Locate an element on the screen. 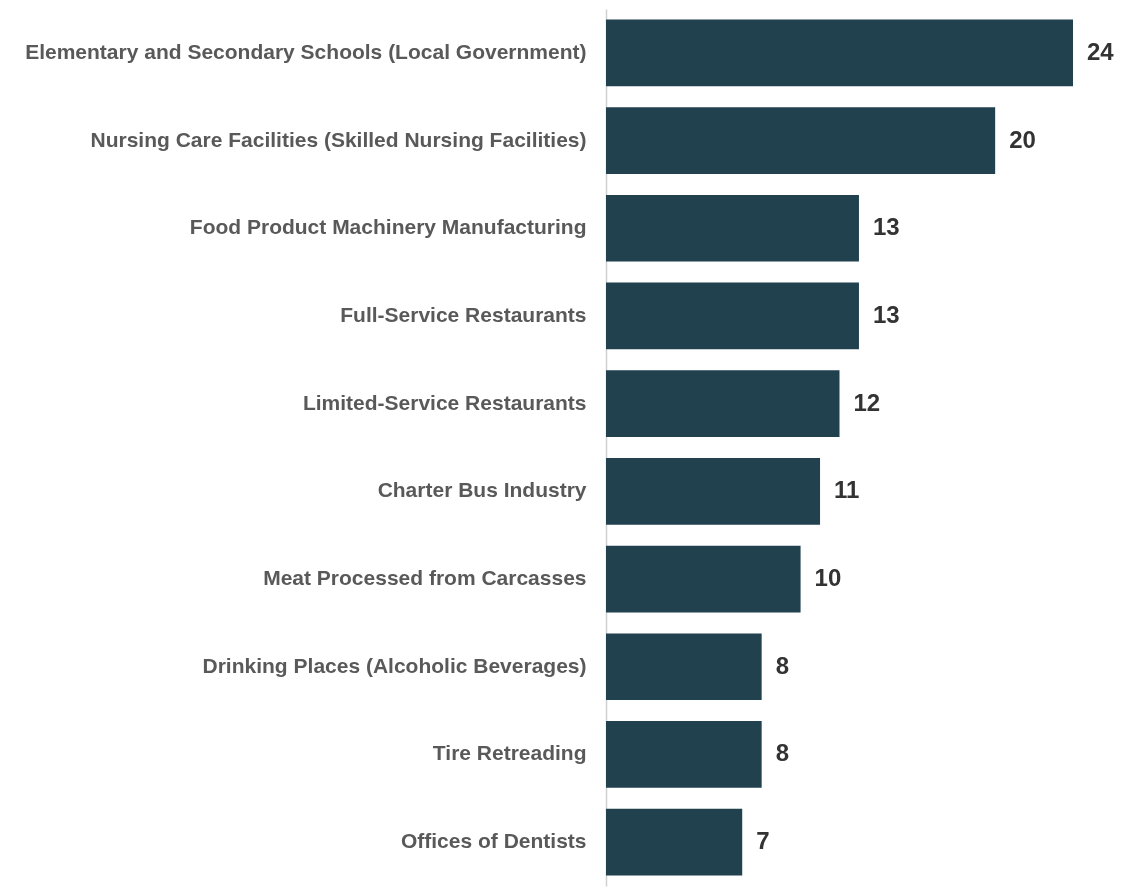 This screenshot has width=1125, height=895. data-label: 20 is located at coordinates (1022, 139).